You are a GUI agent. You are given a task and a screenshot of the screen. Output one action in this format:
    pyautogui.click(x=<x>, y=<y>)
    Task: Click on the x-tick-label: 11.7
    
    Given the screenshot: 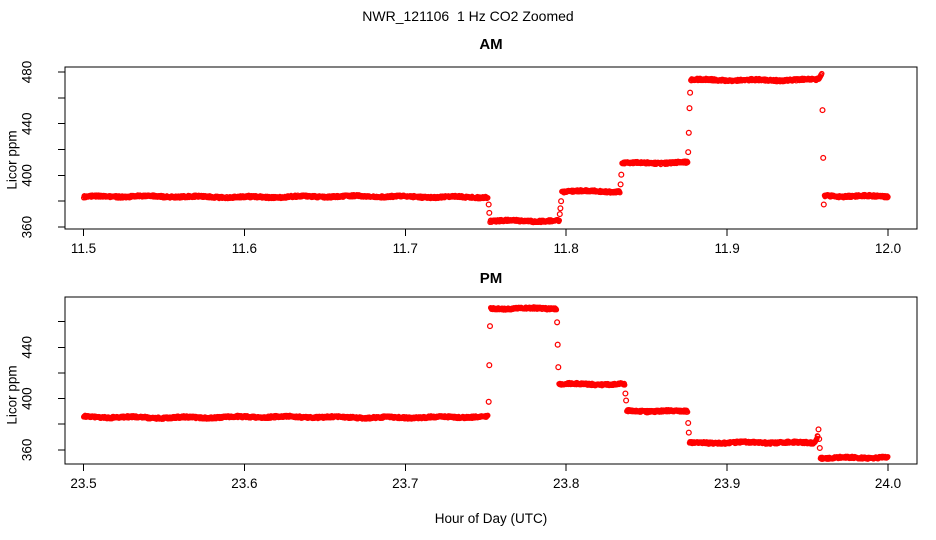 What is the action you would take?
    pyautogui.click(x=405, y=248)
    